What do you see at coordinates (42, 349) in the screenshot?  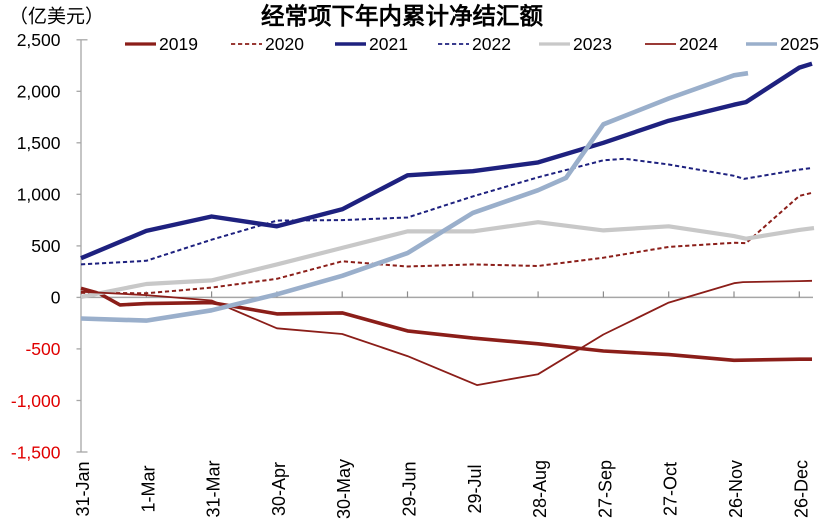 I see `svg-text: -500` at bounding box center [42, 349].